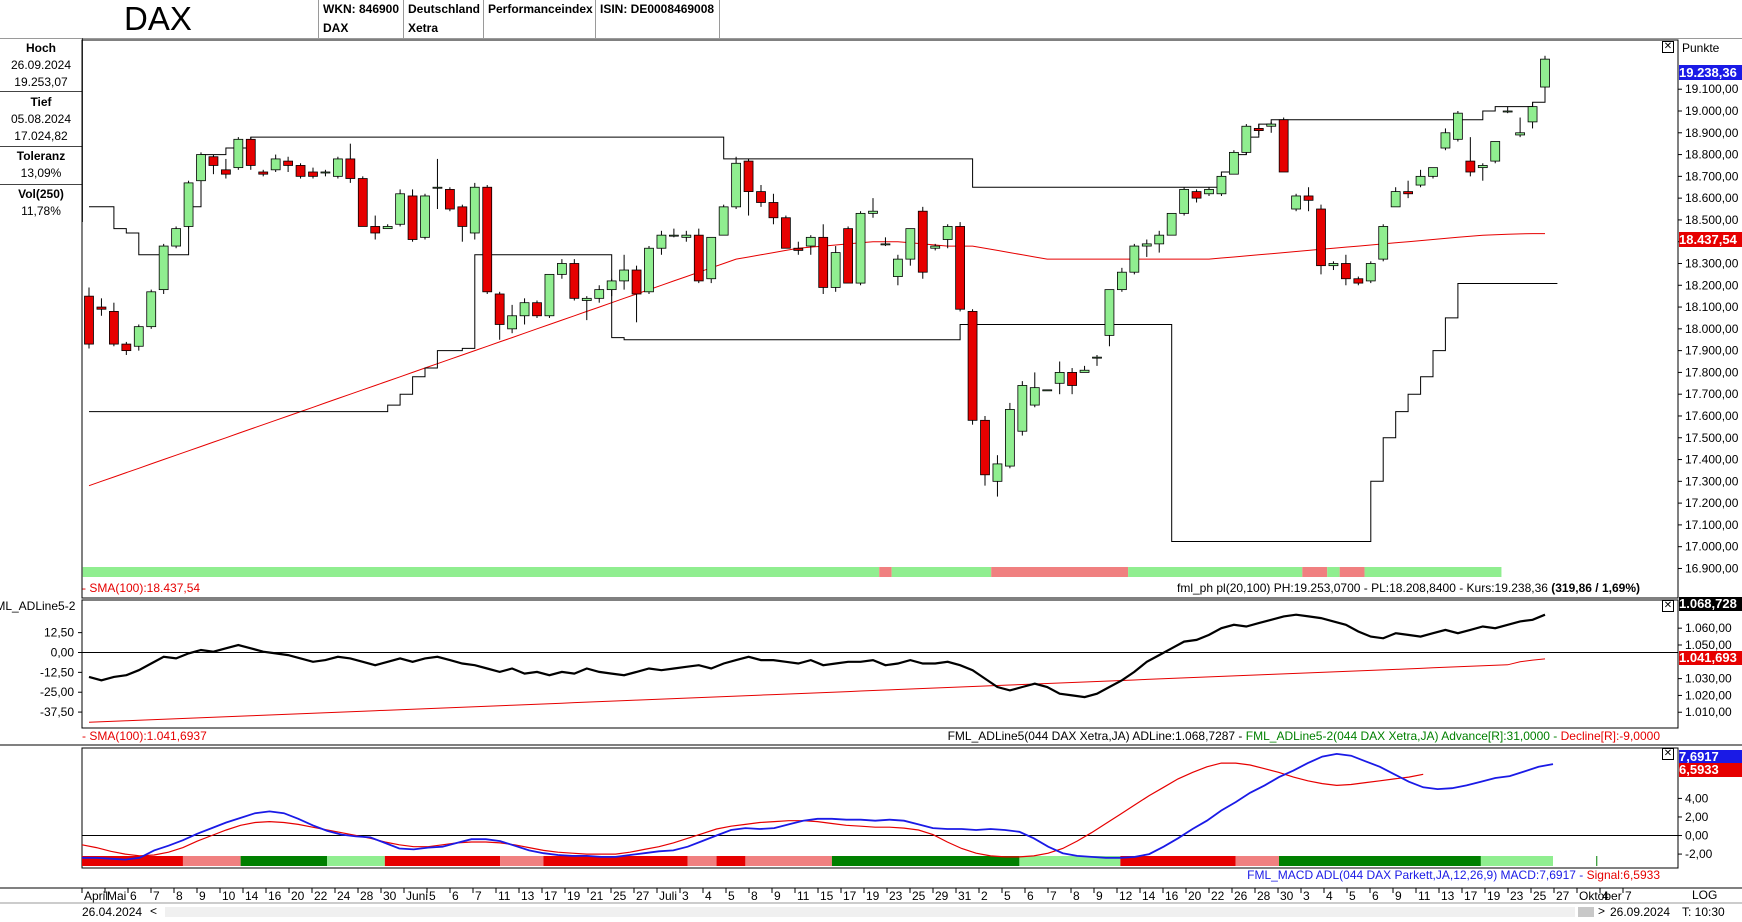 The image size is (1742, 922). I want to click on time-axis-label: April, so click(96, 896).